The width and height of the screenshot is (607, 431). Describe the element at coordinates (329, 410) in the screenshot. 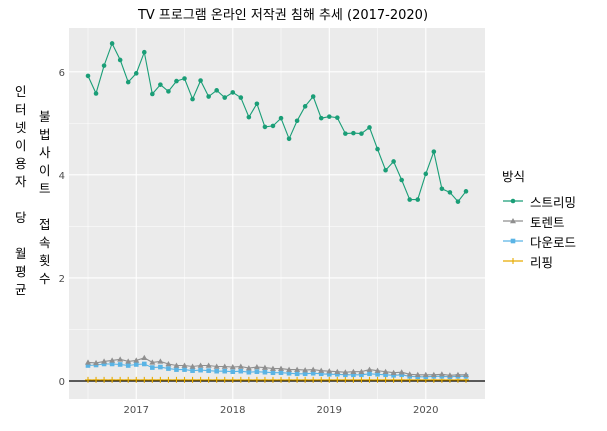

I see `x-tick-label: 2019` at that location.